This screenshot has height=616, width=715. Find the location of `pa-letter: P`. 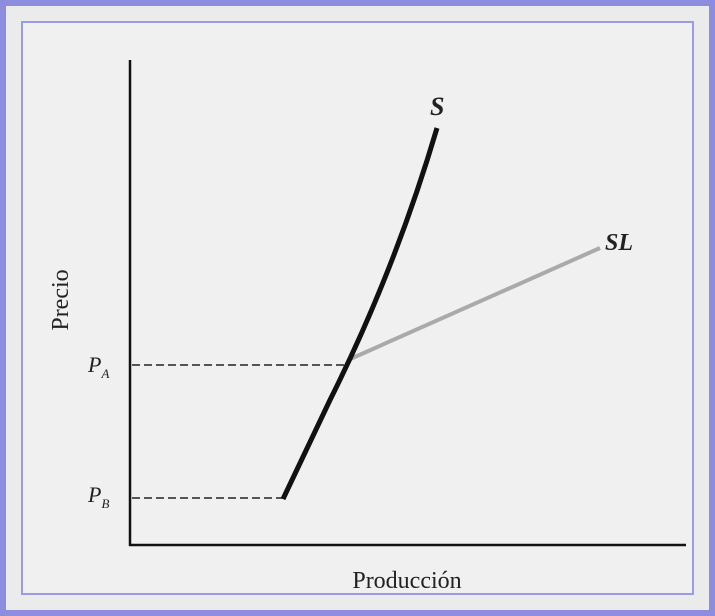

pa-letter: P is located at coordinates (94, 364).